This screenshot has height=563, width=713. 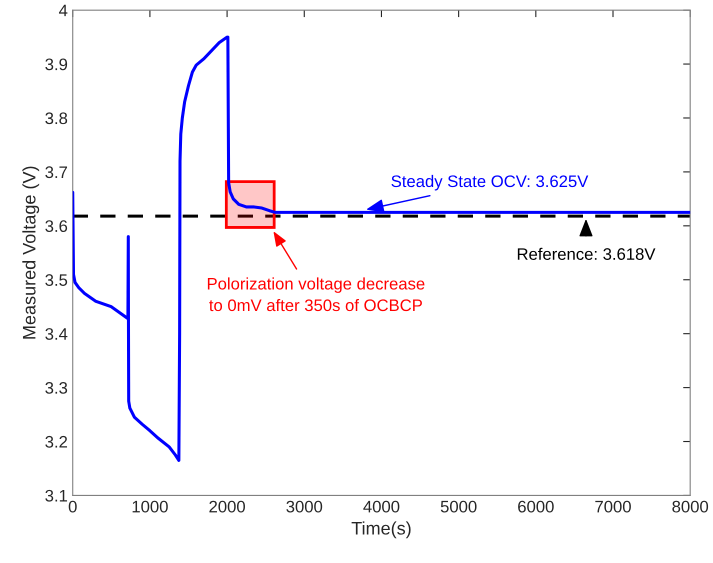 I want to click on y-tick-label: 3.9, so click(x=56, y=64).